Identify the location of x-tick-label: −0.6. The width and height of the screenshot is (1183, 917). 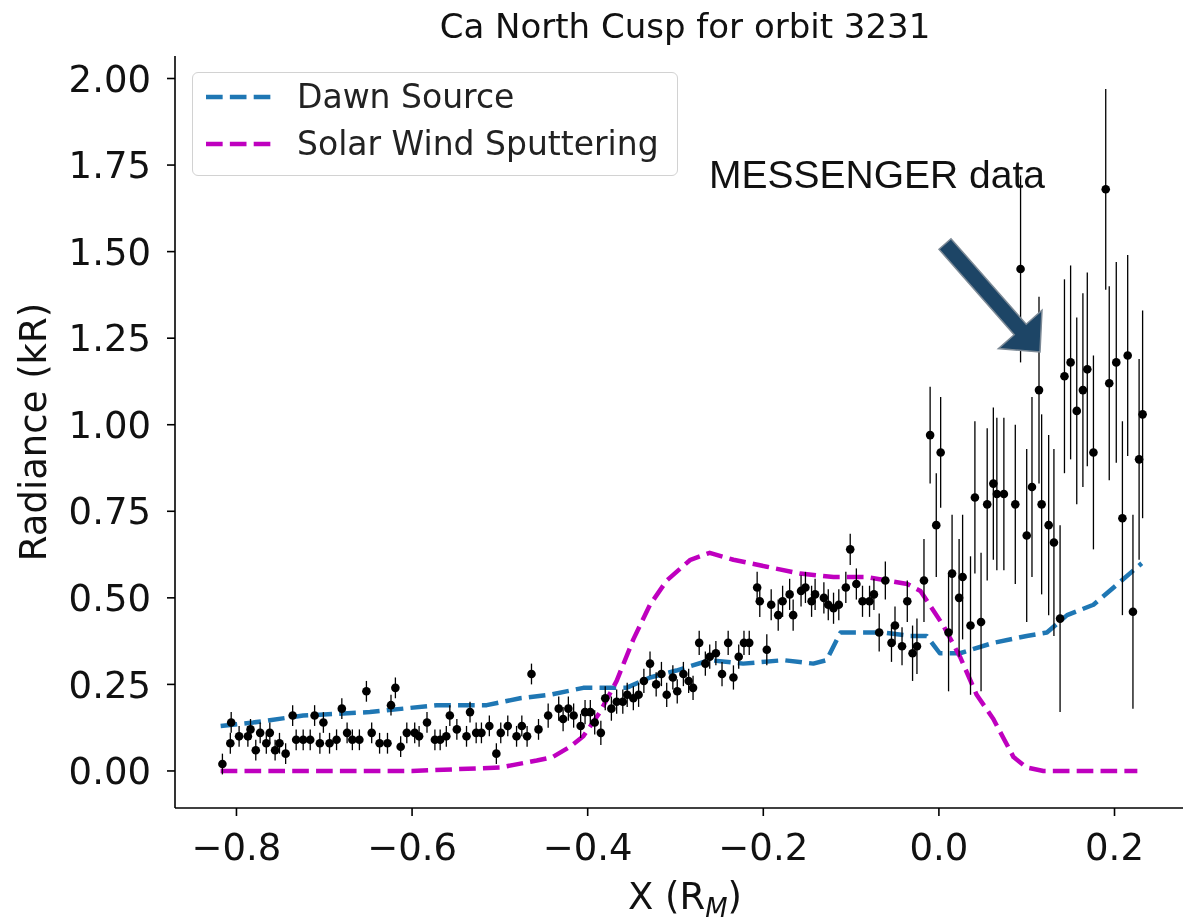
(412, 848).